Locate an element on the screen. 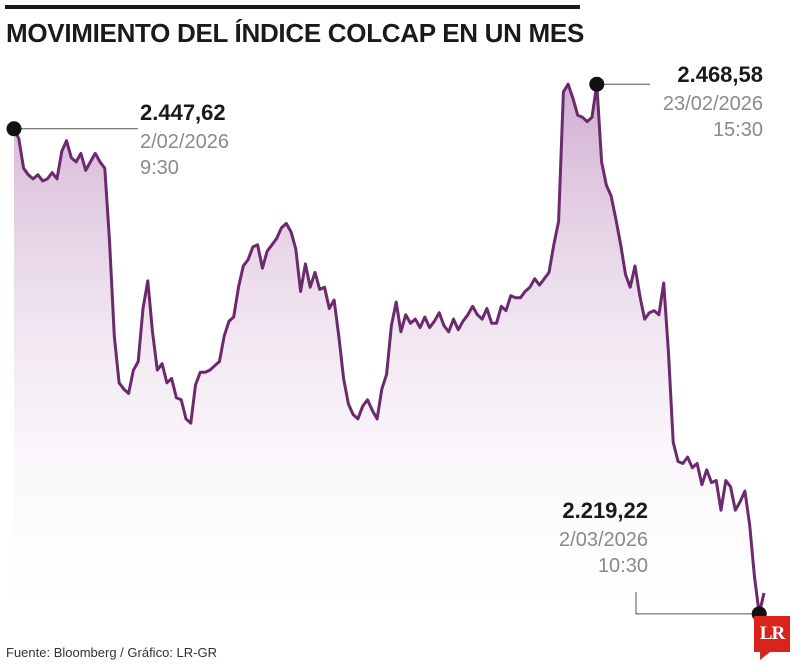 The width and height of the screenshot is (800, 666). chart-title: MOVIMIENTO DEL ÍNDICE COLCAP EN UN MES is located at coordinates (295, 33).